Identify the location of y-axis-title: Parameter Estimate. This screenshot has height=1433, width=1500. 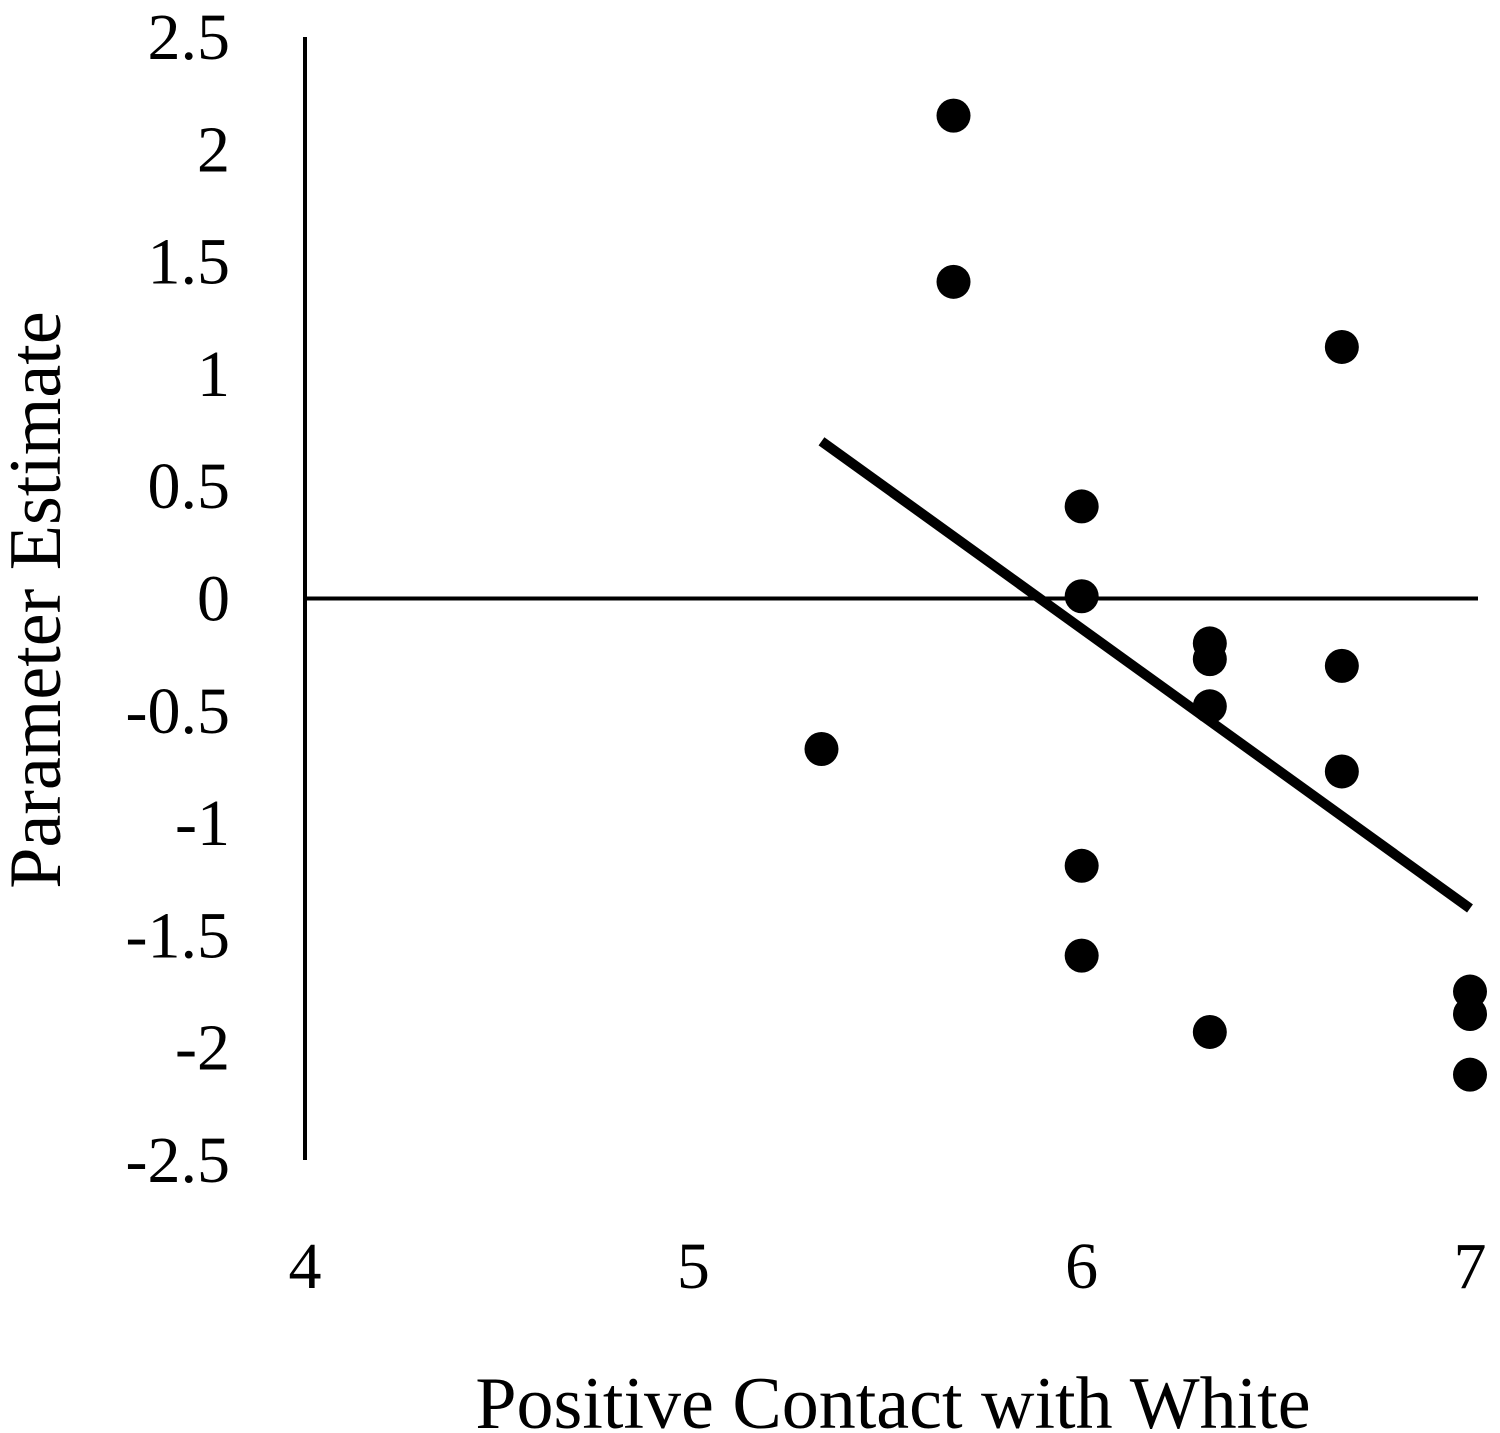
(38, 599).